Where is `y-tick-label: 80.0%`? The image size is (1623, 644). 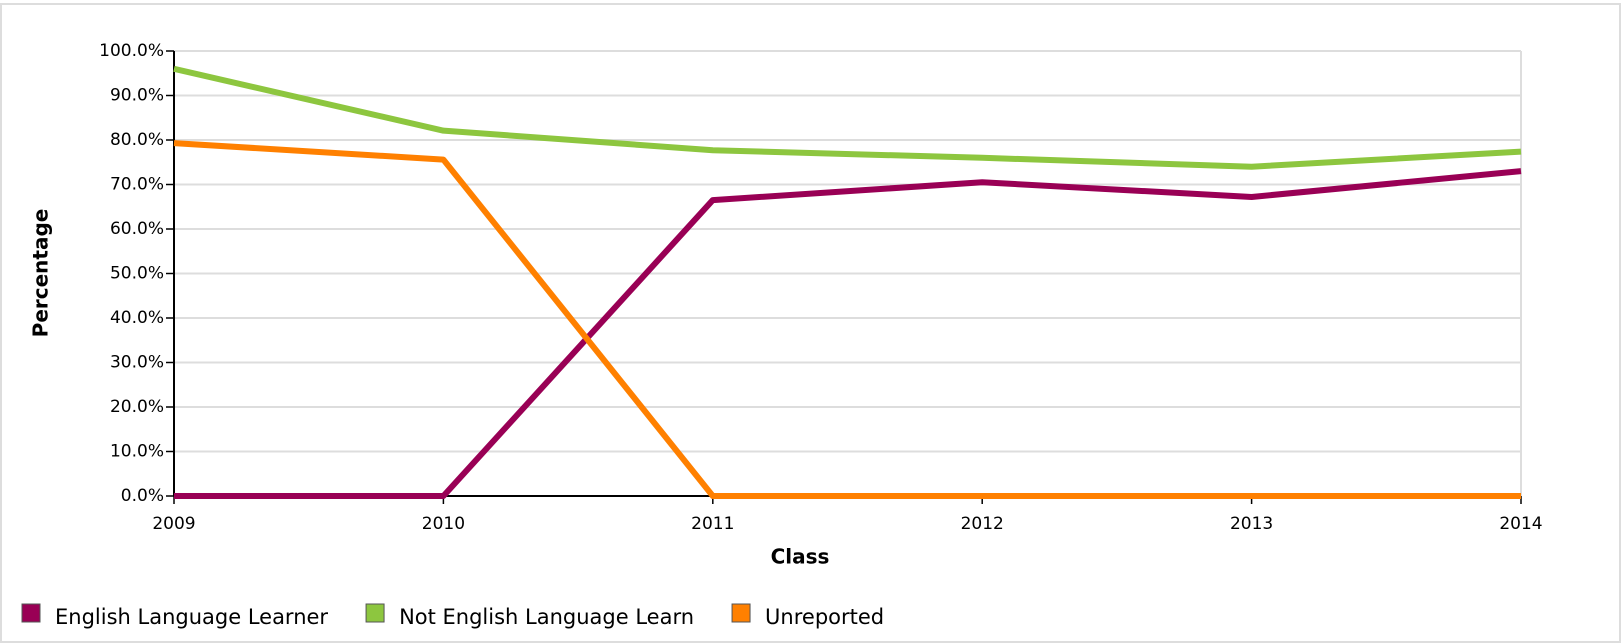
y-tick-label: 80.0% is located at coordinates (137, 140).